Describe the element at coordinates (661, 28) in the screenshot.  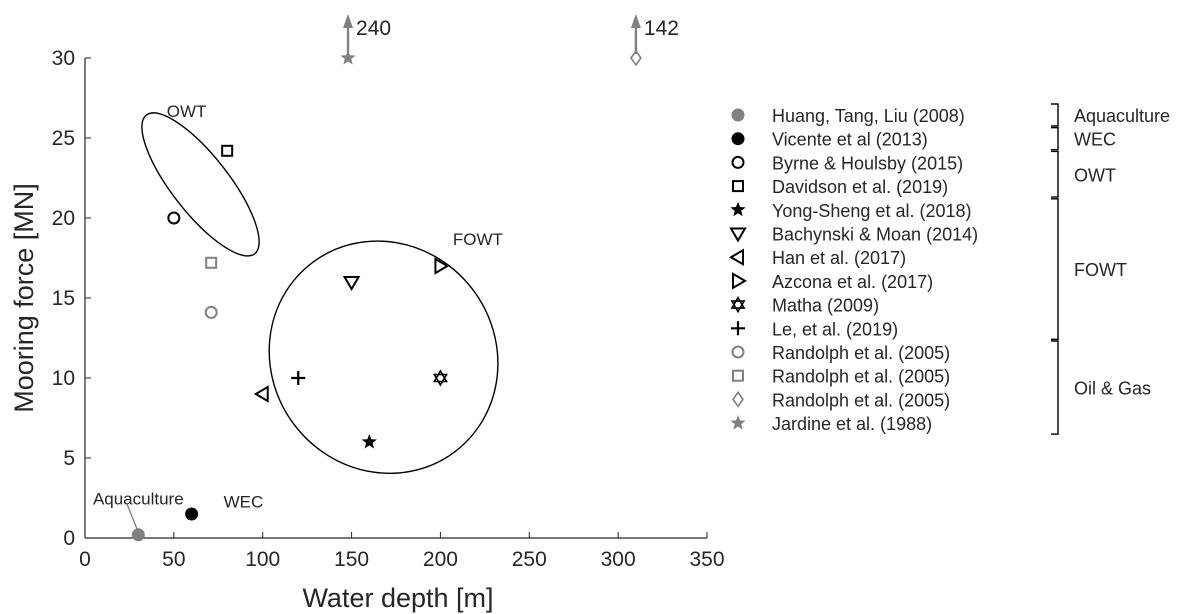
I see `offscale-value-label: 142` at that location.